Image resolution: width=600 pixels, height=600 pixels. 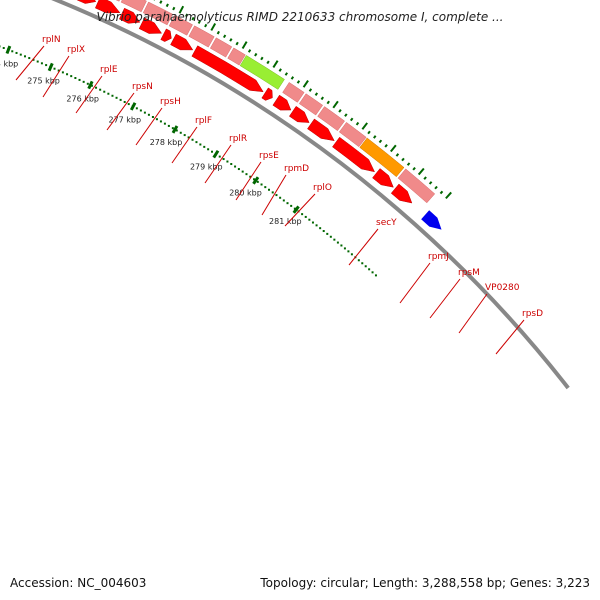 What do you see at coordinates (76, 50) in the screenshot?
I see `gene-label-rplx: rplX` at bounding box center [76, 50].